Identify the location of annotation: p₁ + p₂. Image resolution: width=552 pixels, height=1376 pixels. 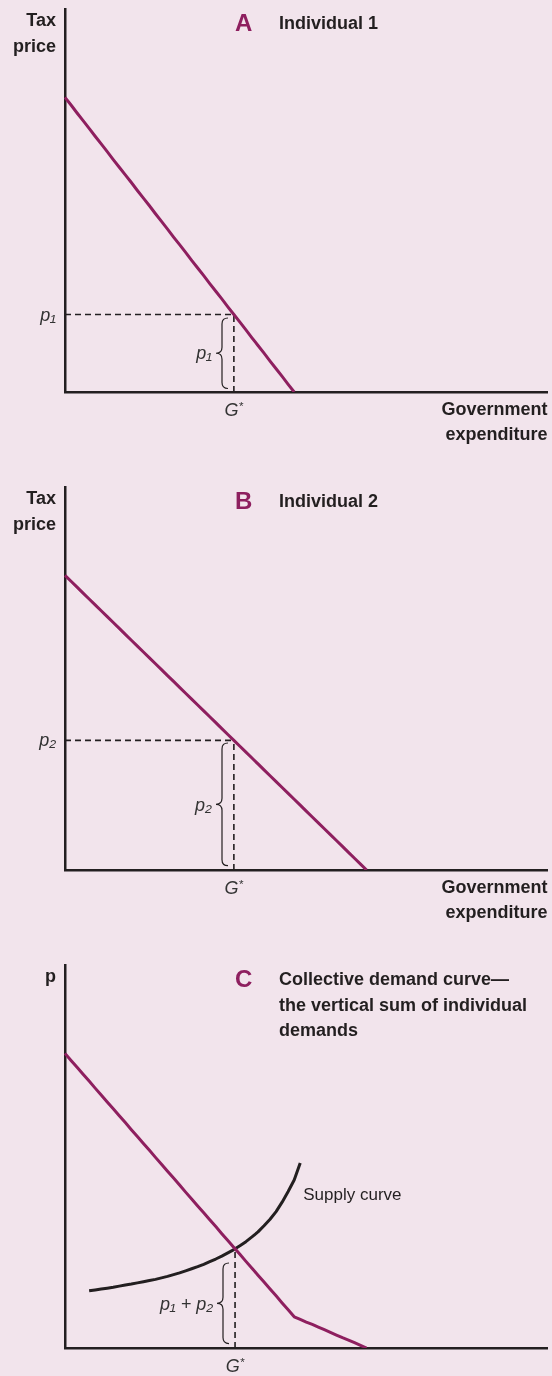
(186, 1304).